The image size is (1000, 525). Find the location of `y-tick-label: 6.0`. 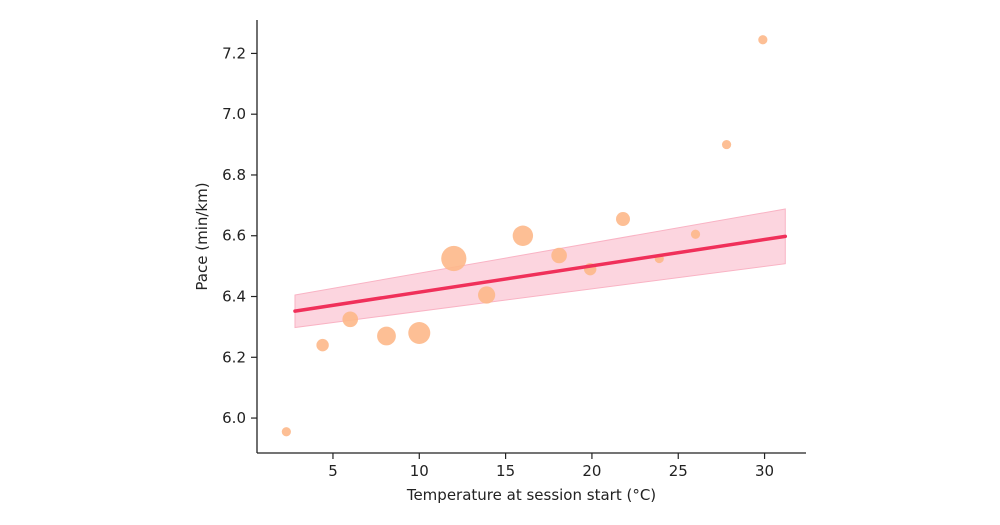

y-tick-label: 6.0 is located at coordinates (234, 418).